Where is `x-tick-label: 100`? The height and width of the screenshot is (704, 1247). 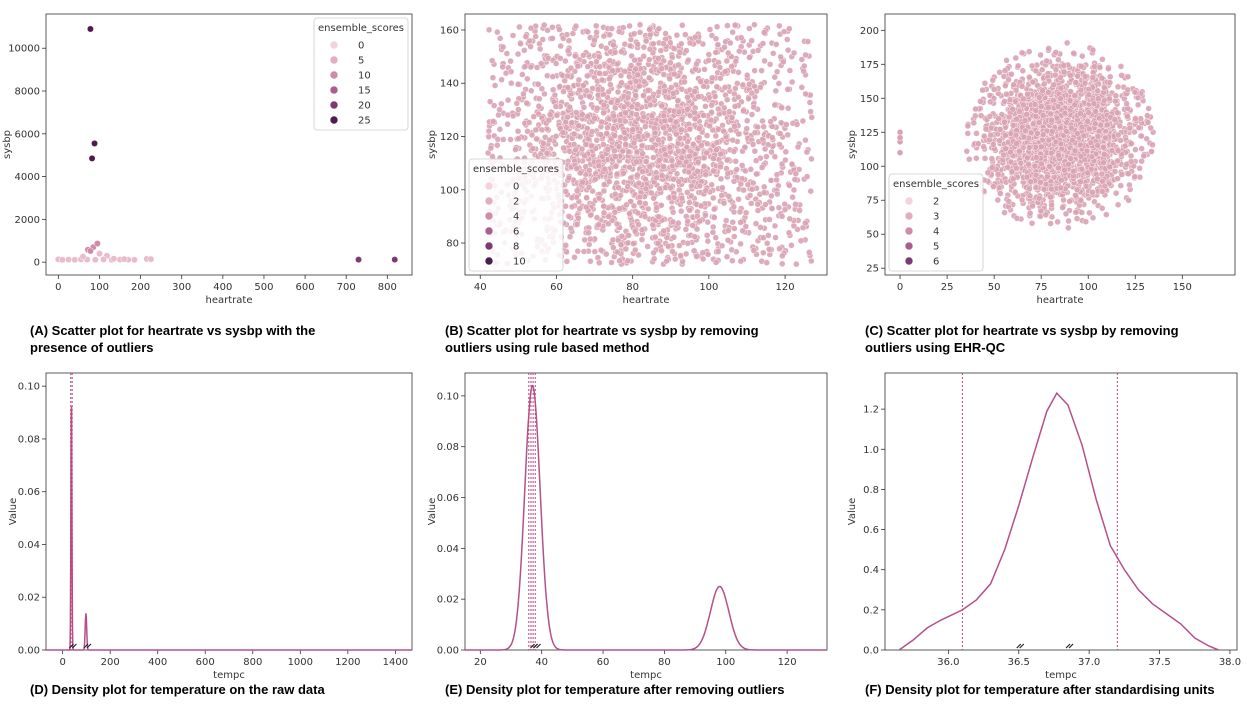
x-tick-label: 100 is located at coordinates (1088, 287).